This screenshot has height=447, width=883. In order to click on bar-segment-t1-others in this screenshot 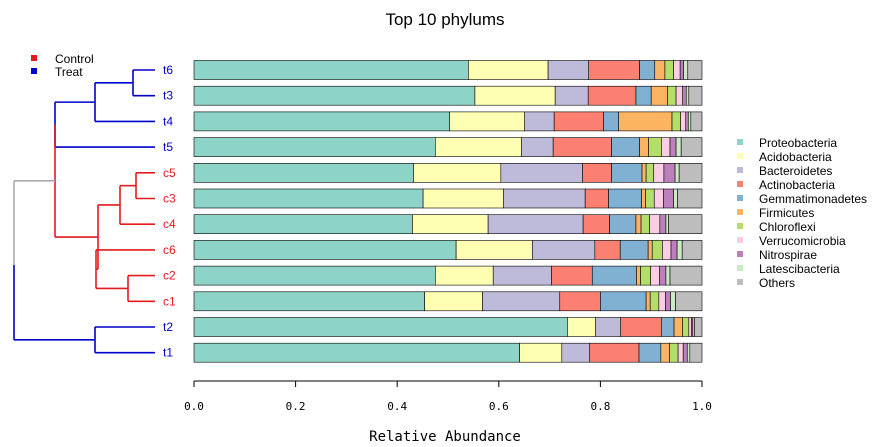, I will do `click(696, 352)`.